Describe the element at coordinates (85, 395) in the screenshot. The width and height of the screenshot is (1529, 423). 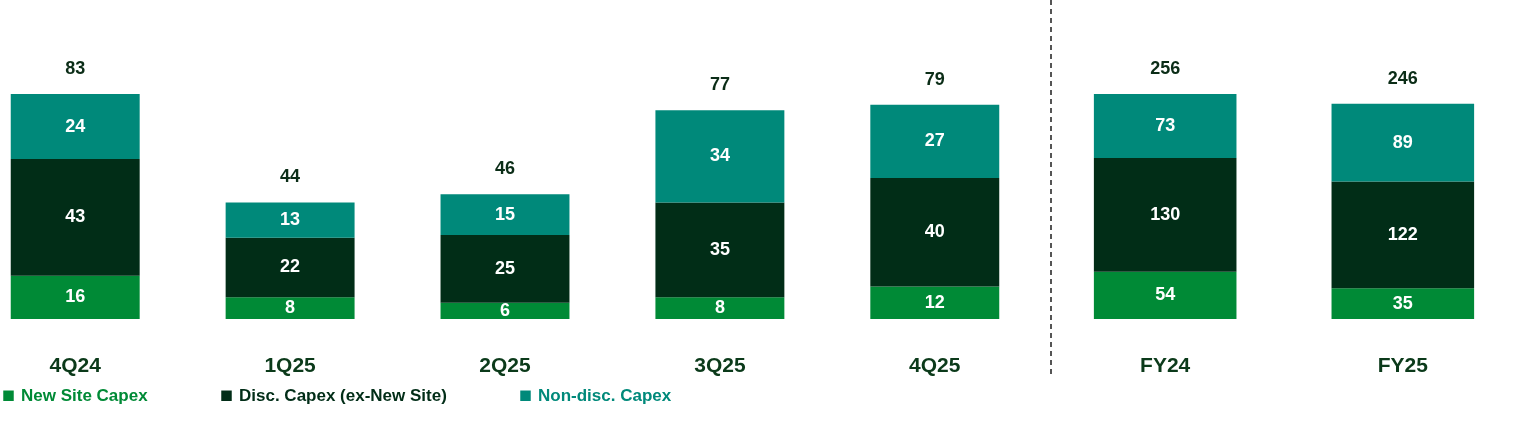
I see `legend-label: New Site Capex` at that location.